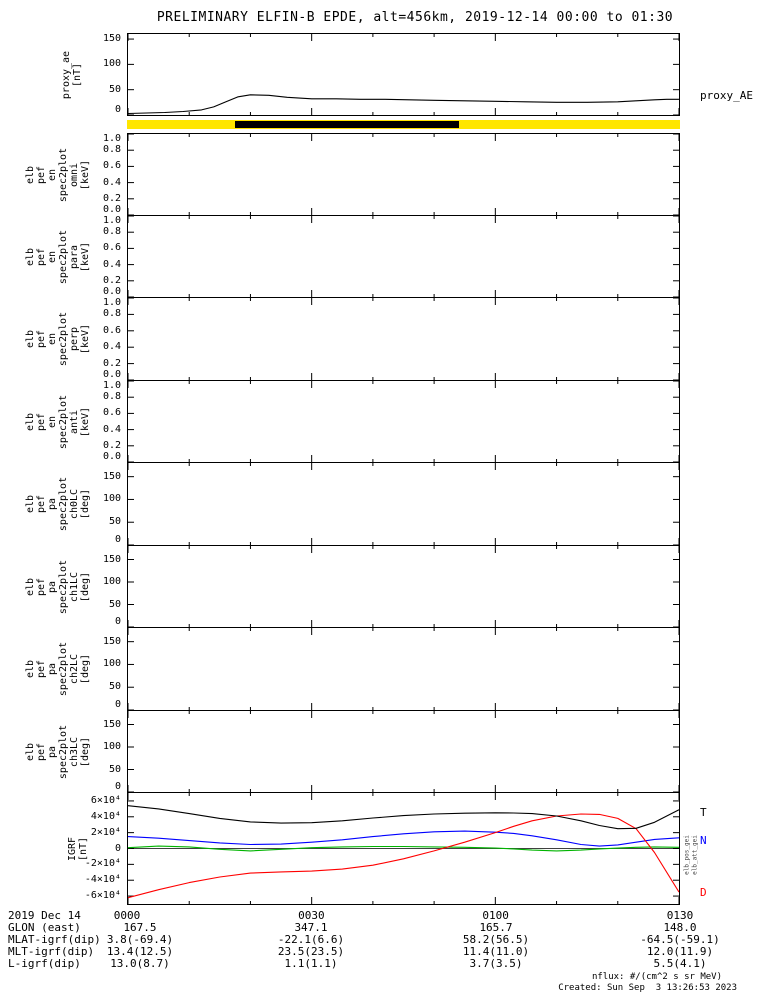 The height and width of the screenshot is (1000, 775). Describe the element at coordinates (346, 124) in the screenshot. I see `status-bar-segment` at that location.